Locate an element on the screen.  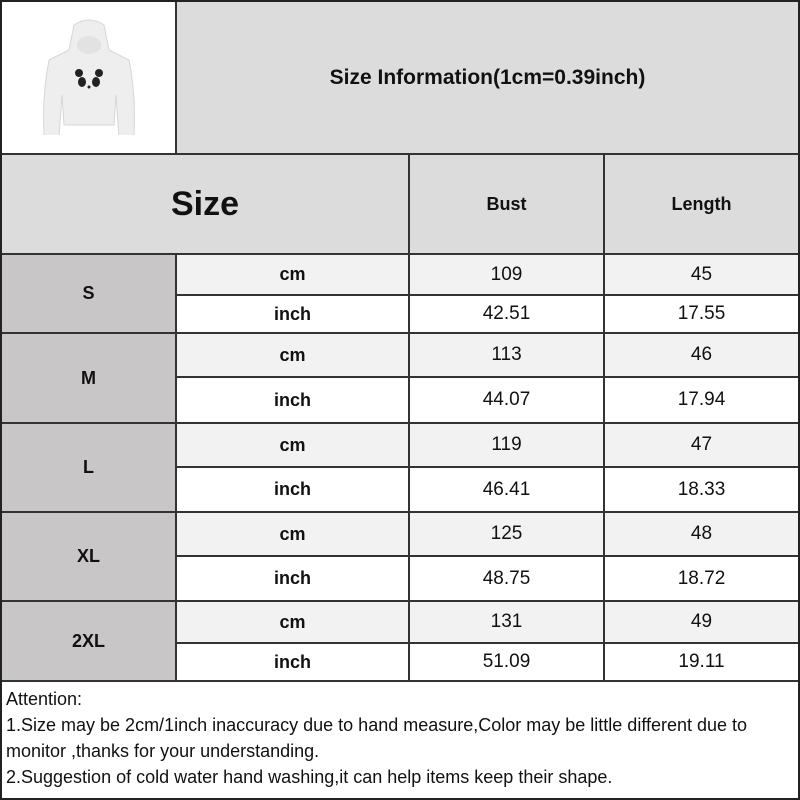
length-value: 18.72 is located at coordinates (701, 578).